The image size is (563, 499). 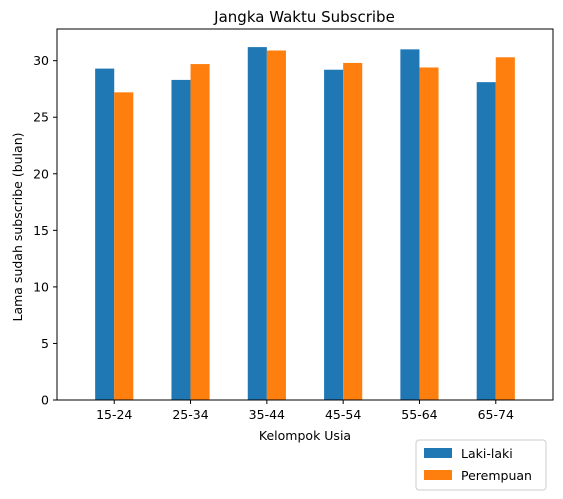 What do you see at coordinates (438, 475) in the screenshot?
I see `legend-swatch-perempuan` at bounding box center [438, 475].